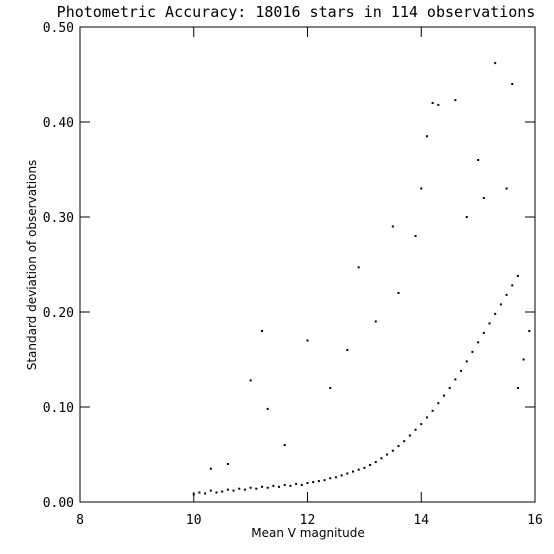 Image resolution: width=554 pixels, height=554 pixels. What do you see at coordinates (421, 520) in the screenshot?
I see `x-tick-label: 14` at bounding box center [421, 520].